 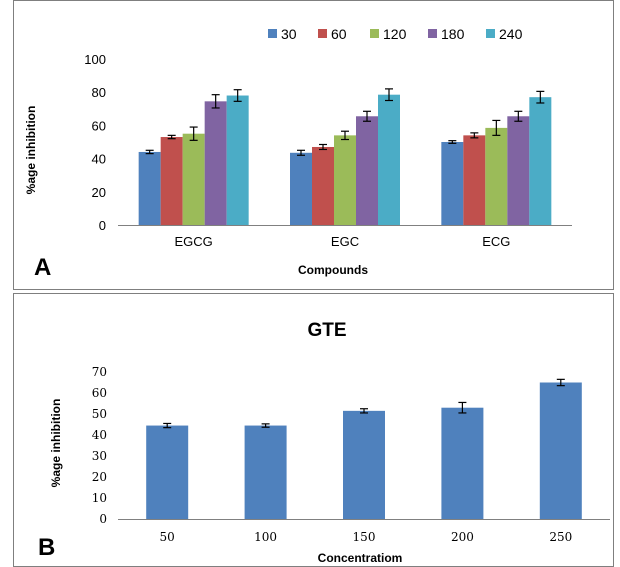 I want to click on chart-b-title: GTE, so click(x=326, y=330).